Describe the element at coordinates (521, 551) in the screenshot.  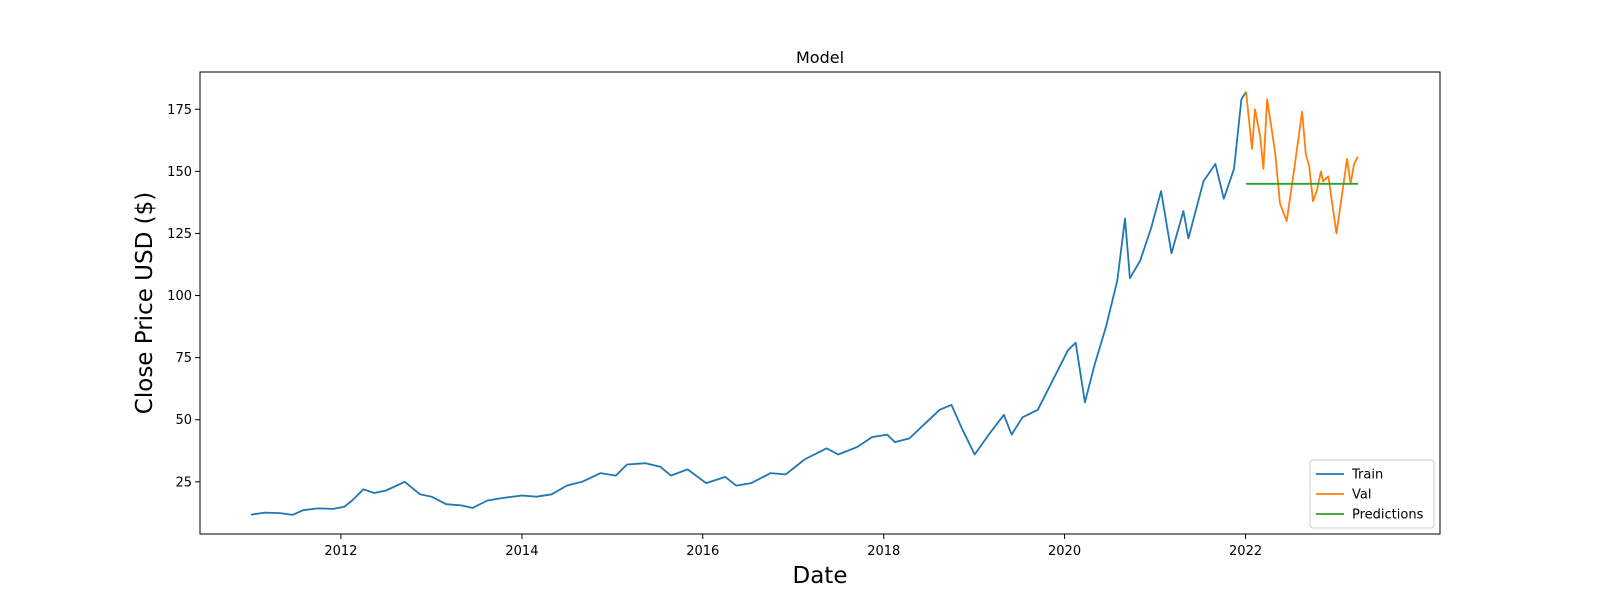
I see `x-tick-label: 2014` at that location.